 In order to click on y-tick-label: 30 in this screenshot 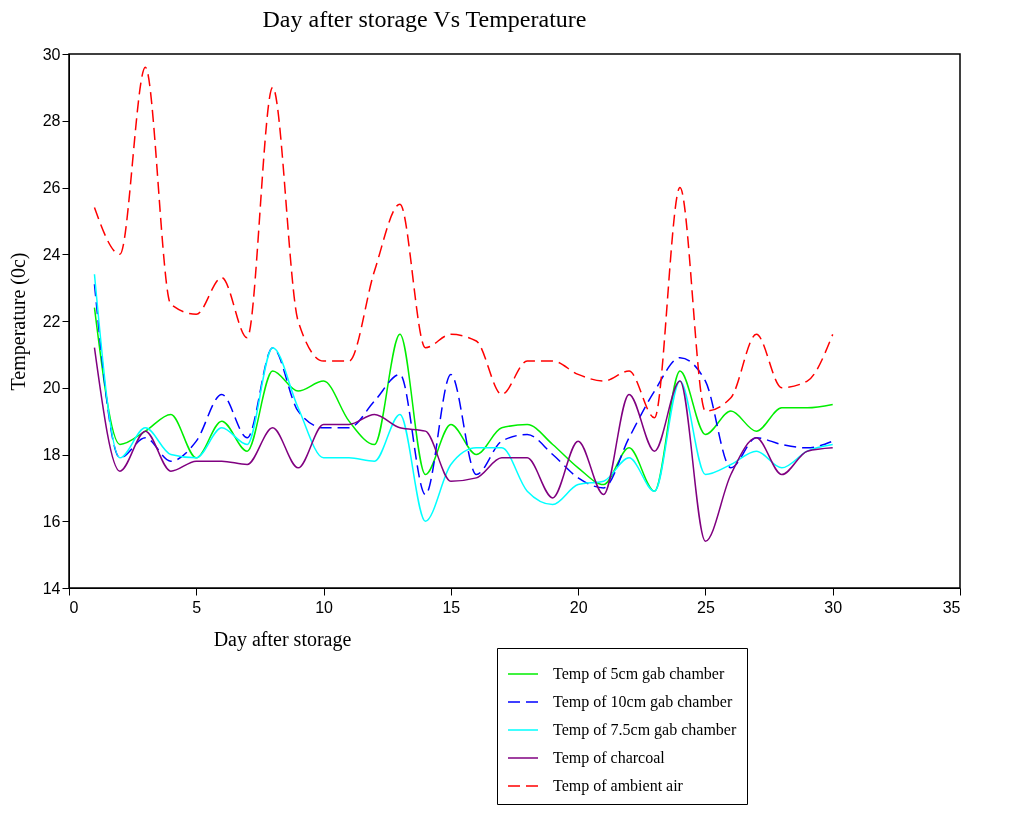, I will do `click(51, 54)`.